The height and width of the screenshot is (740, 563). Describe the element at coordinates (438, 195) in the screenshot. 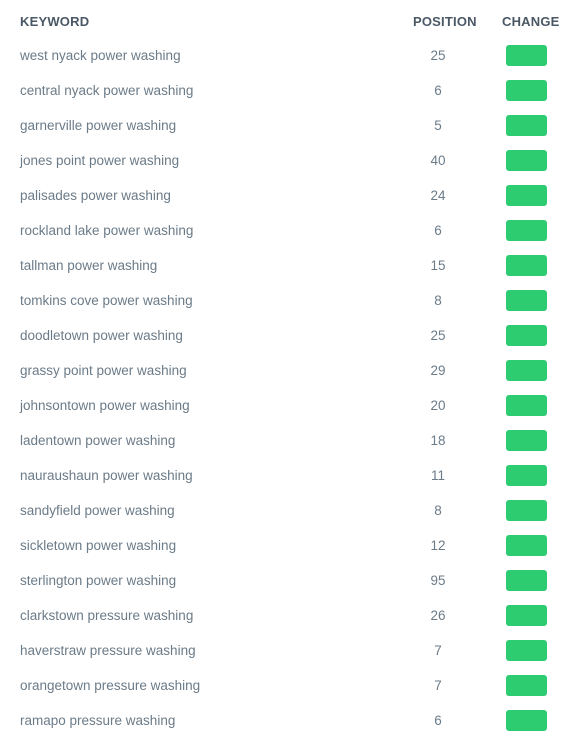

I see `position-cell: 24` at that location.